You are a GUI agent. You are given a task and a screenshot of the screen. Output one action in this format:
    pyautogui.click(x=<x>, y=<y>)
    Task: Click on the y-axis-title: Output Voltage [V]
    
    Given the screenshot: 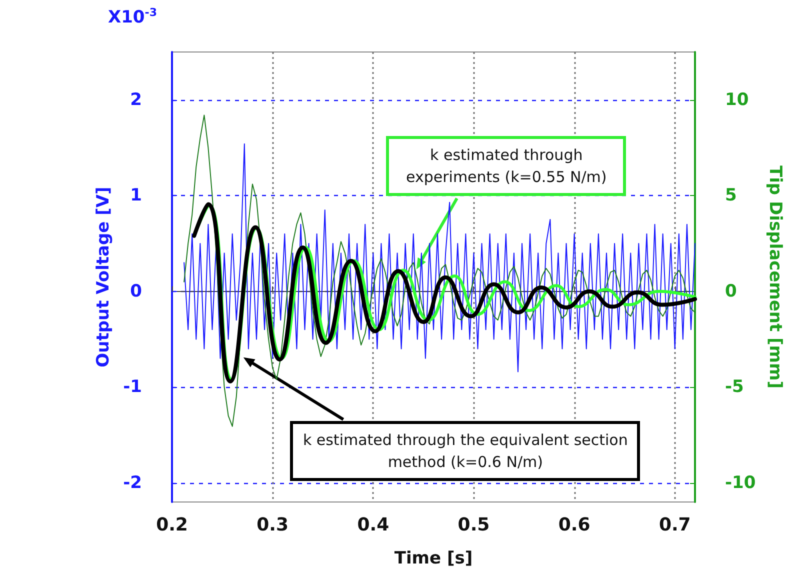 What is the action you would take?
    pyautogui.click(x=104, y=277)
    